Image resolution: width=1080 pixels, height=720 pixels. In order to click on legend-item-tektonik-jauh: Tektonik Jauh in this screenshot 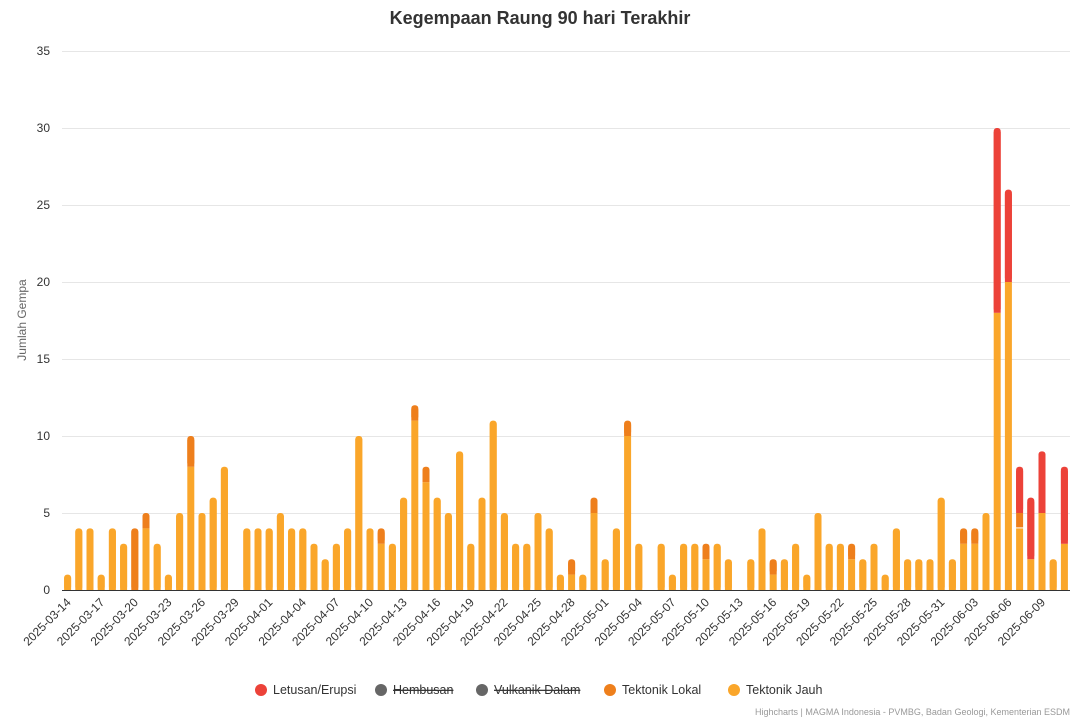, I will do `click(775, 690)`.